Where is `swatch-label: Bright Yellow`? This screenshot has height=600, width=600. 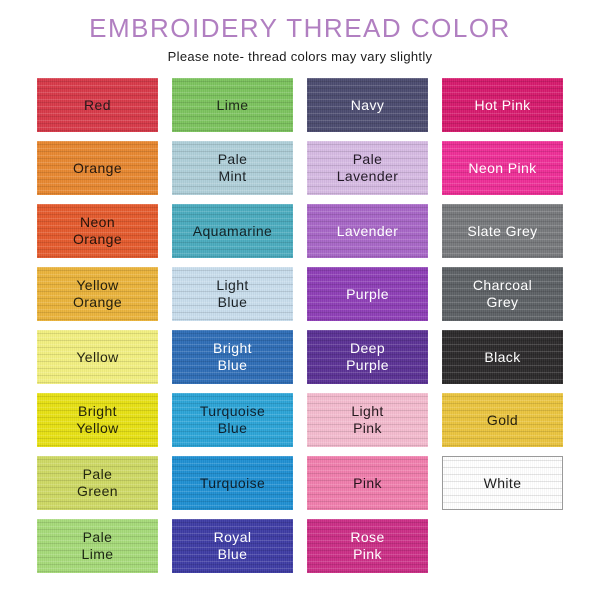 swatch-label: Bright Yellow is located at coordinates (97, 419).